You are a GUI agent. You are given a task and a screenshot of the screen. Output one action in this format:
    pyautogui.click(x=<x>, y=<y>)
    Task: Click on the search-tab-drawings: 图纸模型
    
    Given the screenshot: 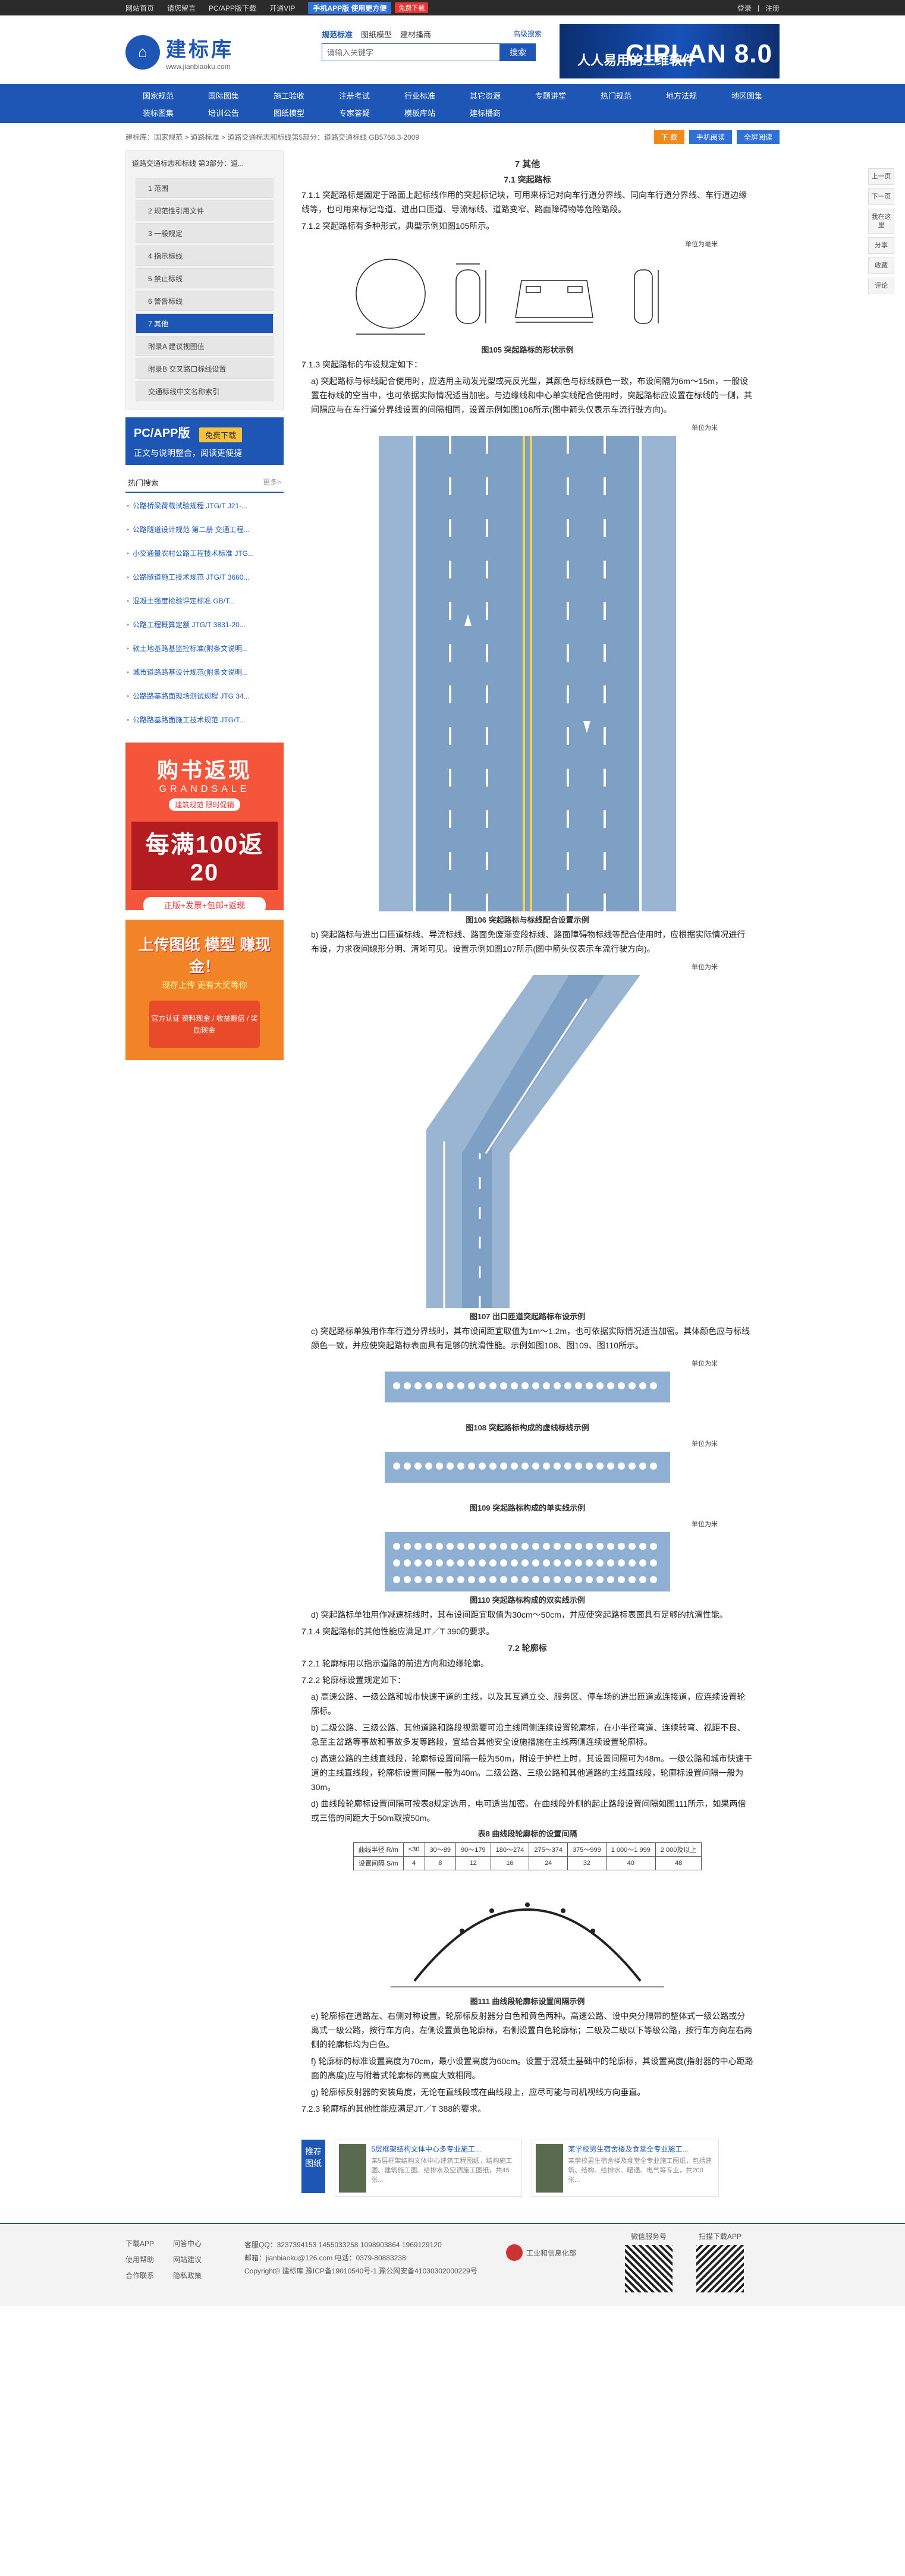 What is the action you would take?
    pyautogui.click(x=376, y=34)
    